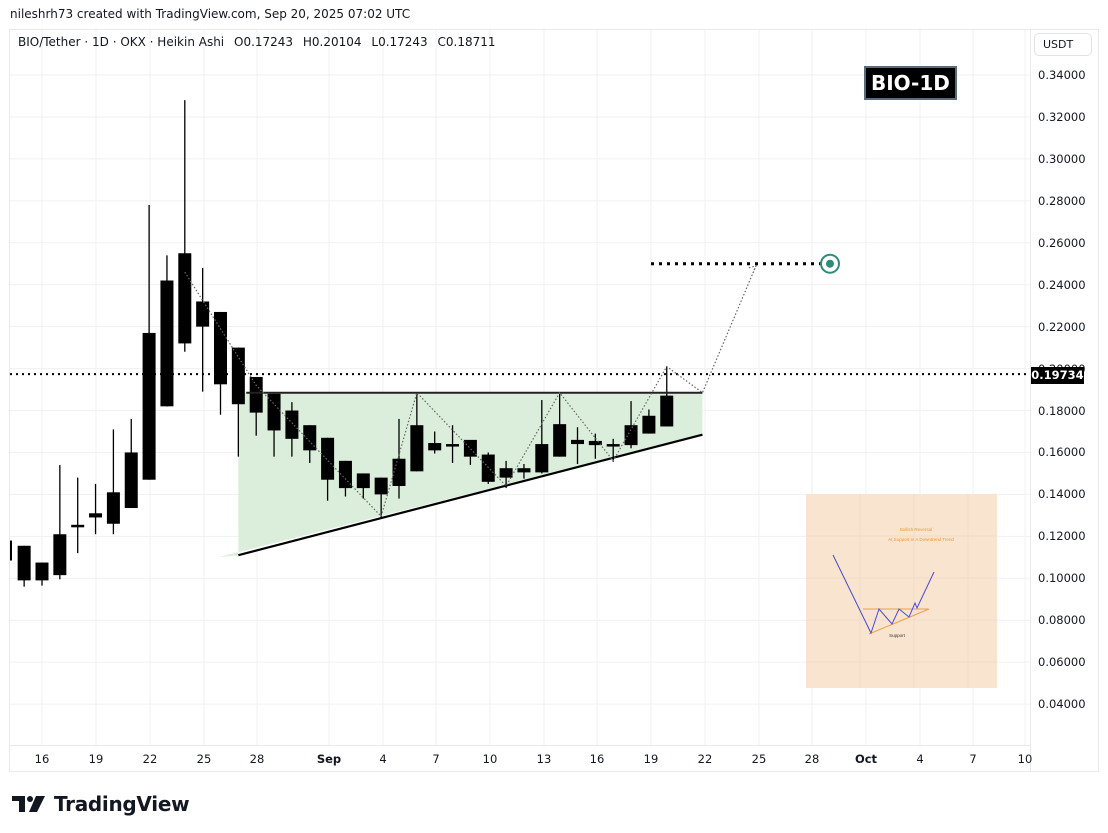 This screenshot has height=833, width=1108. Describe the element at coordinates (1062, 242) in the screenshot. I see `price-tick: 0.26000` at that location.